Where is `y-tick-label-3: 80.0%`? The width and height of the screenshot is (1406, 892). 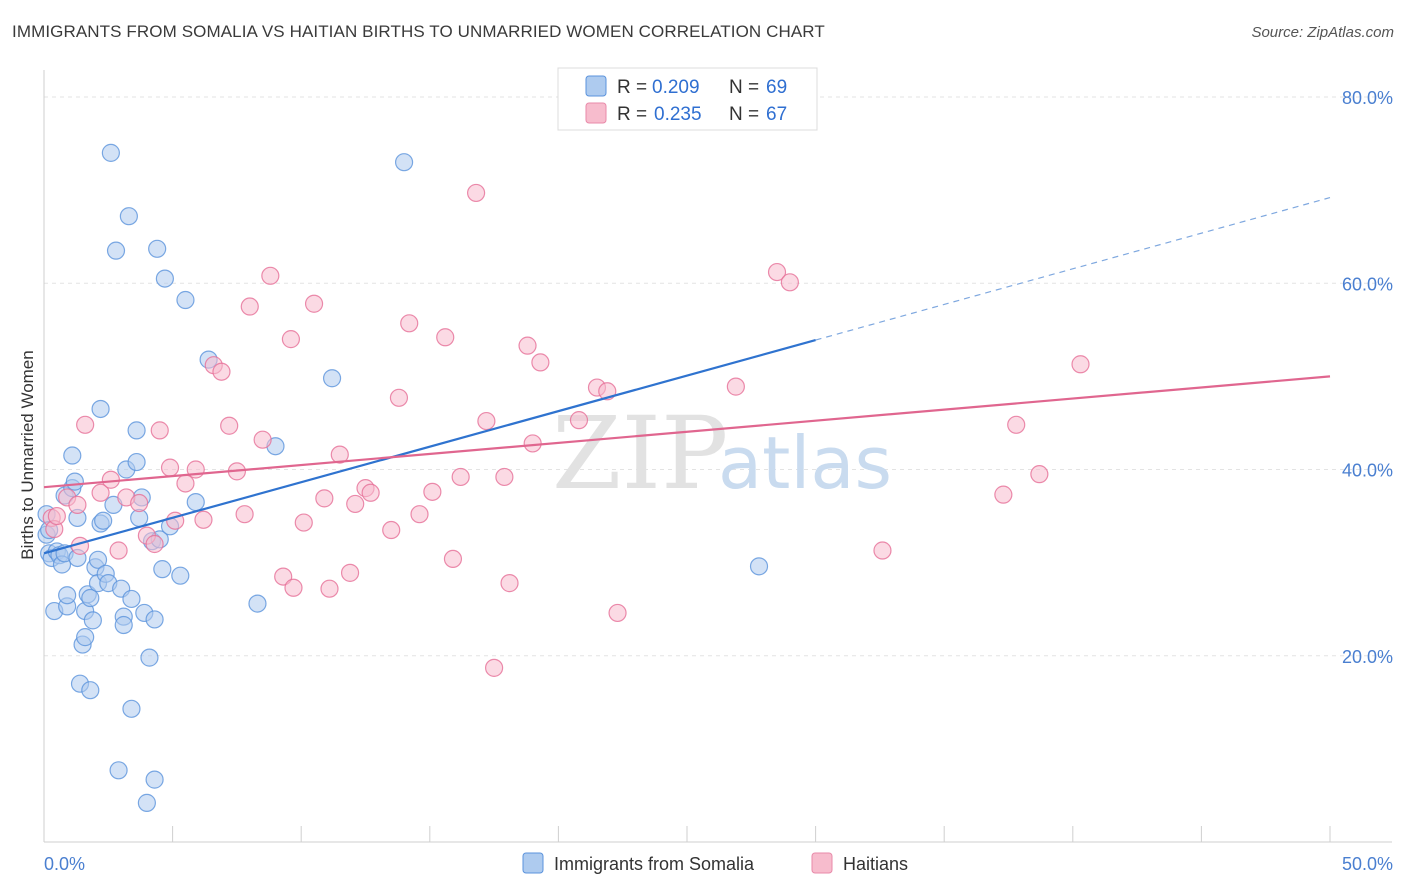 y-tick-label-3: 80.0% is located at coordinates (1367, 98).